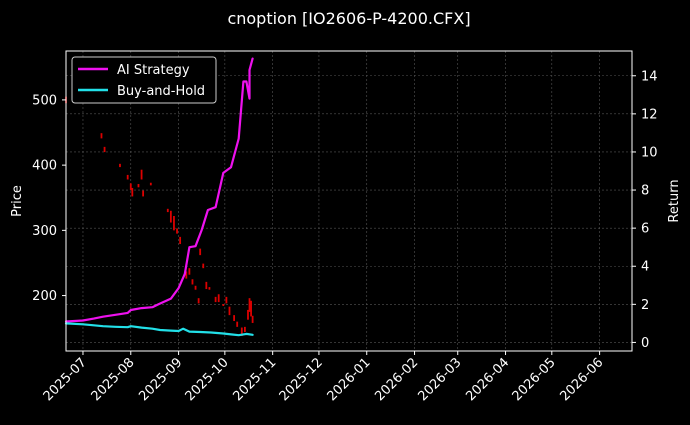 This screenshot has height=425, width=690. I want to click on y-right-tick-label: 4, so click(645, 267).